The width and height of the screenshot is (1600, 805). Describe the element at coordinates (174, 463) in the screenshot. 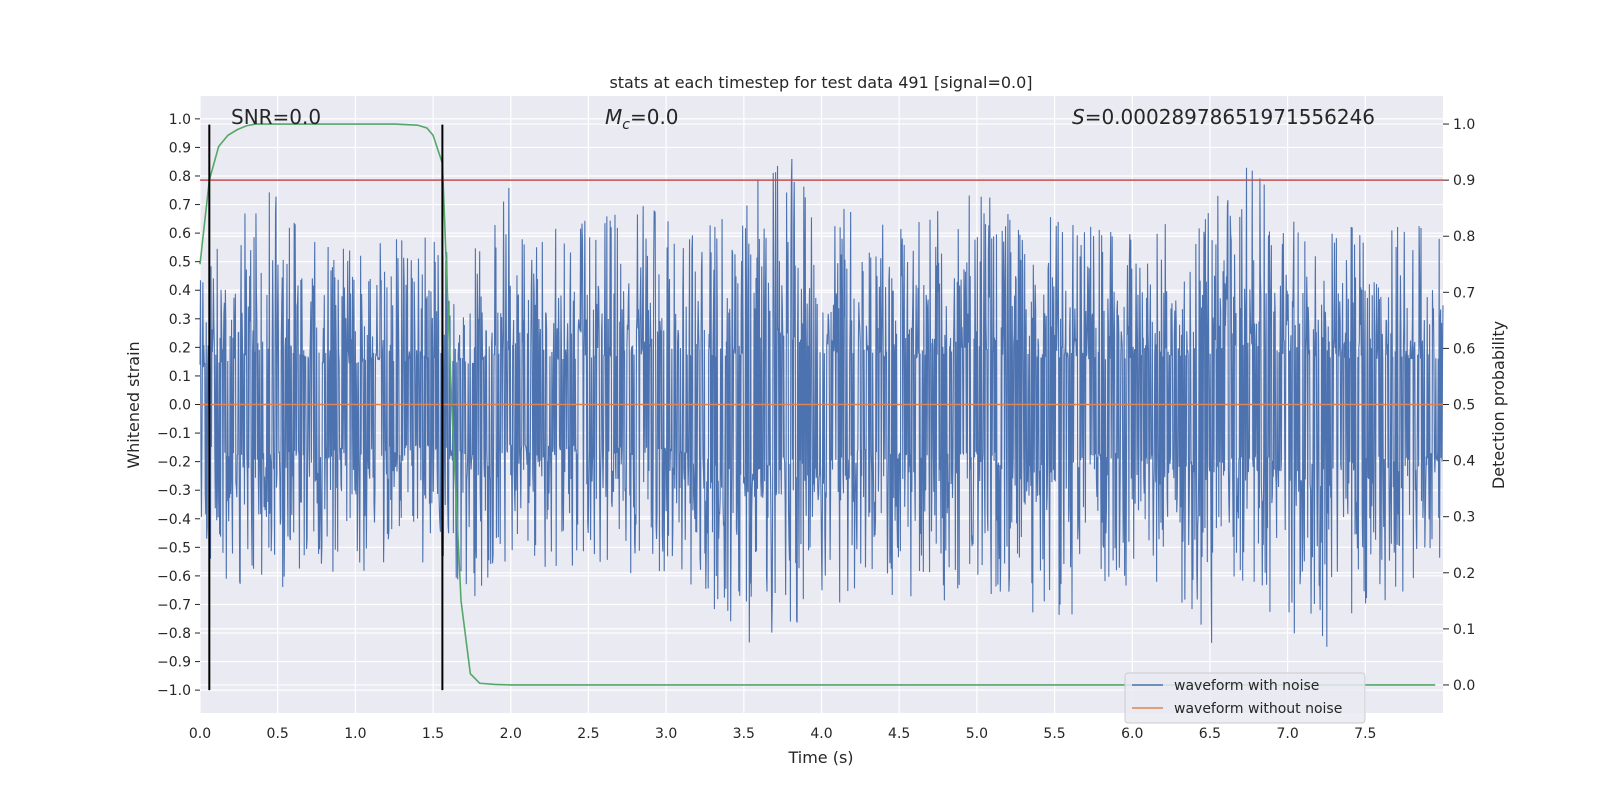

I see `y-tick-label-left: −0.2` at that location.